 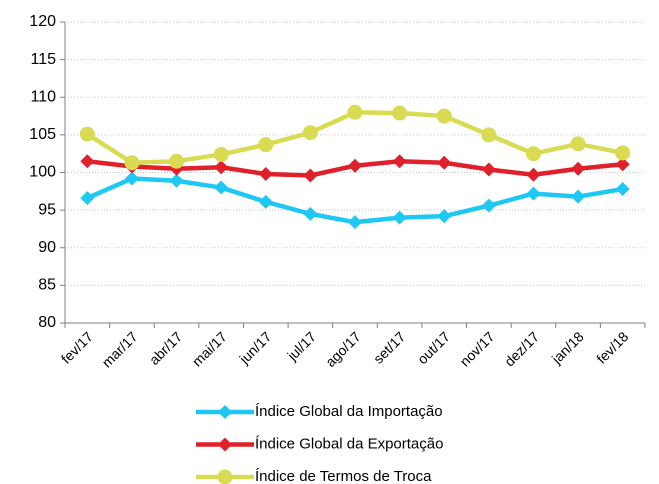 What do you see at coordinates (567, 347) in the screenshot?
I see `x-tick-label: jan/18` at bounding box center [567, 347].